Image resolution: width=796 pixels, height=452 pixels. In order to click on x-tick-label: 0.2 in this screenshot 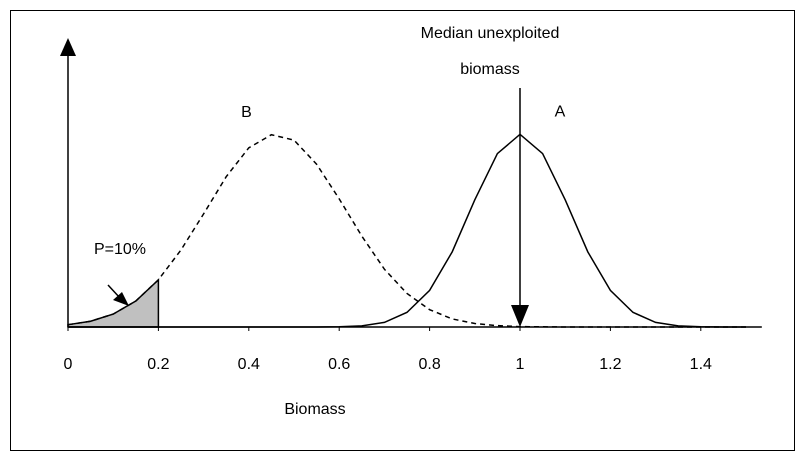, I will do `click(158, 364)`.